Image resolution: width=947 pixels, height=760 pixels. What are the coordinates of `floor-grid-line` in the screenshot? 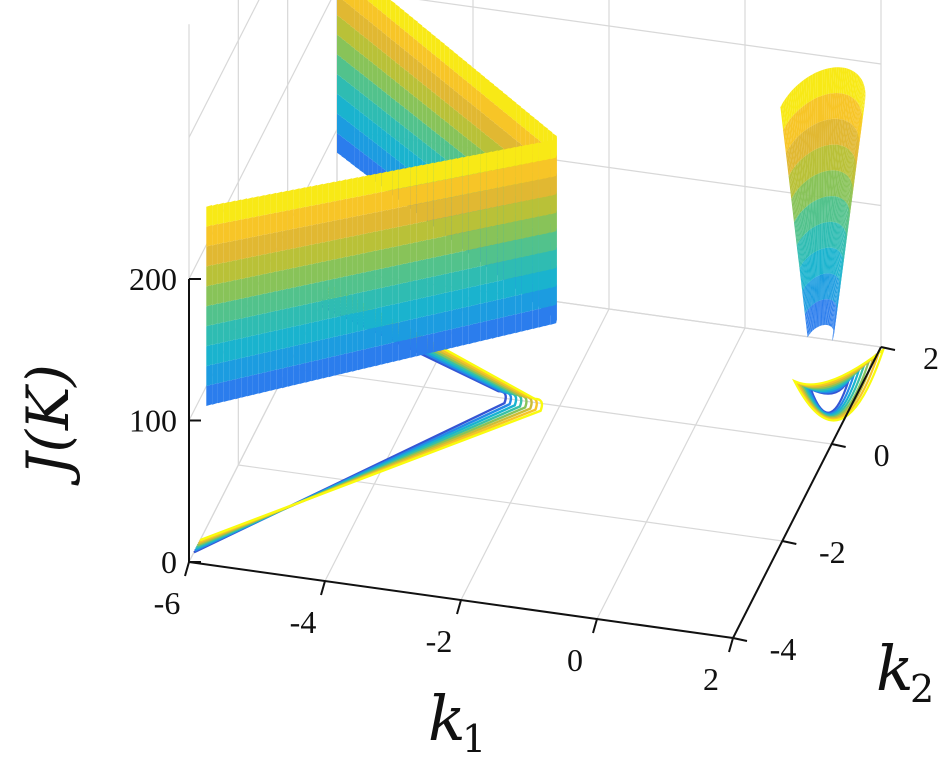 It's located at (510, 503).